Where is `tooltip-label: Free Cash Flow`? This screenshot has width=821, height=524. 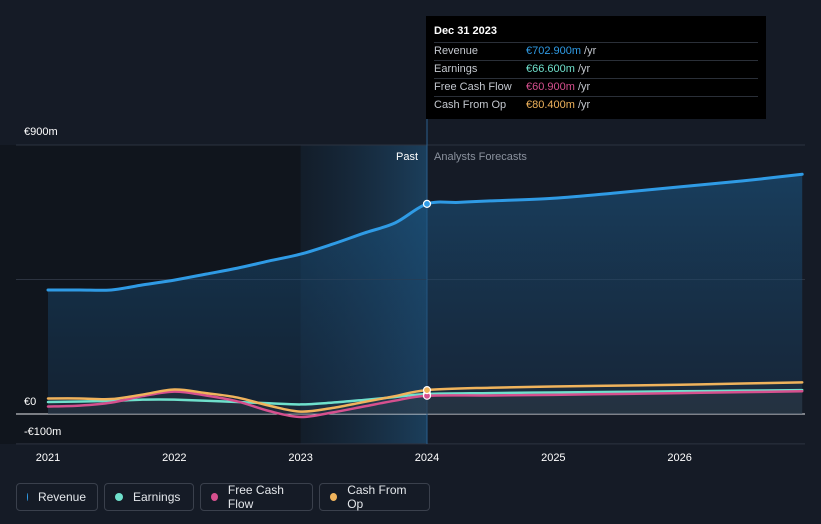 tooltip-label: Free Cash Flow is located at coordinates (473, 87).